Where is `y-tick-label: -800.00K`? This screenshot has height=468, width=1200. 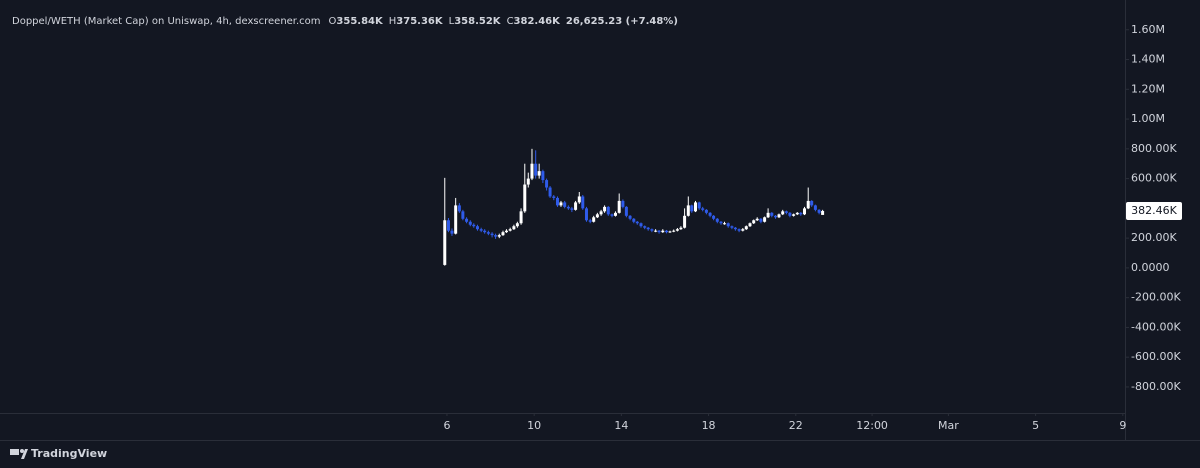
y-tick-label: -800.00K is located at coordinates (1156, 386).